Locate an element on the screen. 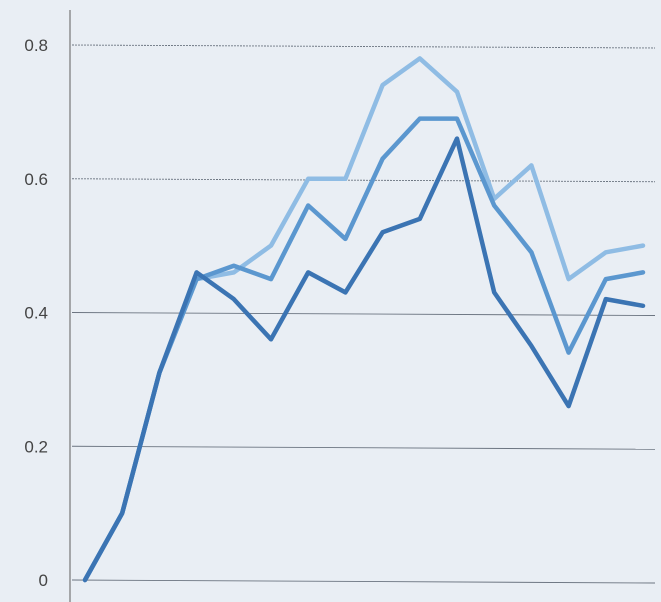 This screenshot has height=602, width=661. y-tick-label: 0 is located at coordinates (43, 580).